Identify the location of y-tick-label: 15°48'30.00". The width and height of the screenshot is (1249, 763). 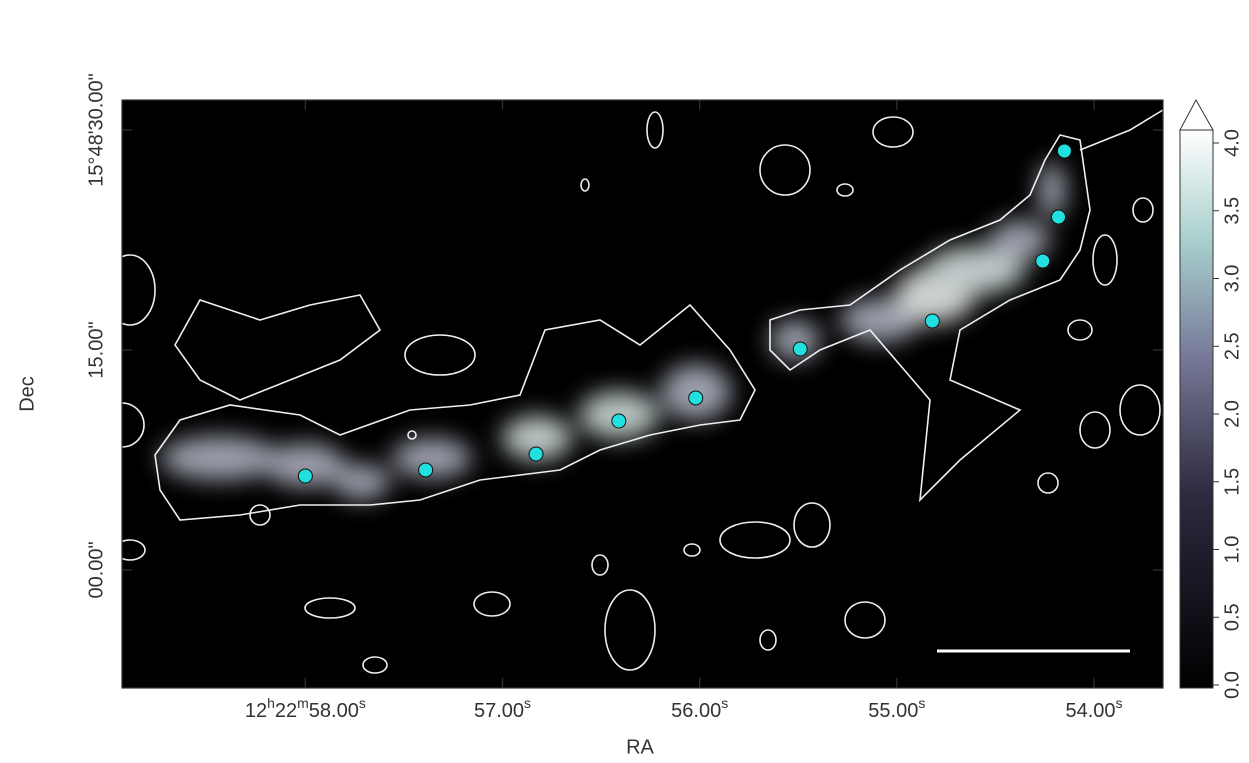
(96, 129).